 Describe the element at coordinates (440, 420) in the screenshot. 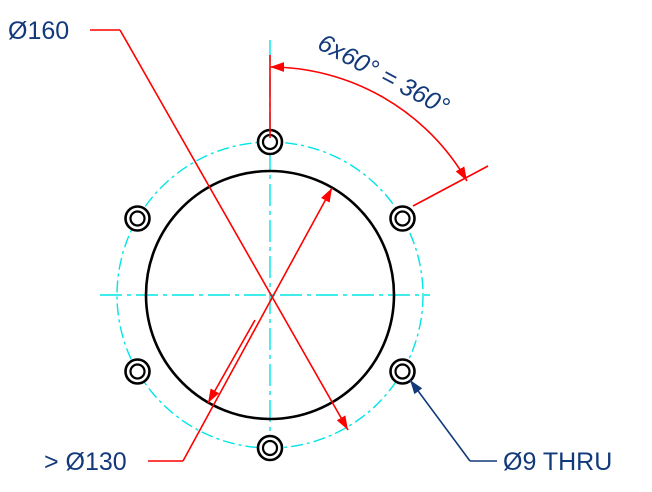

I see `hole-leader-line` at that location.